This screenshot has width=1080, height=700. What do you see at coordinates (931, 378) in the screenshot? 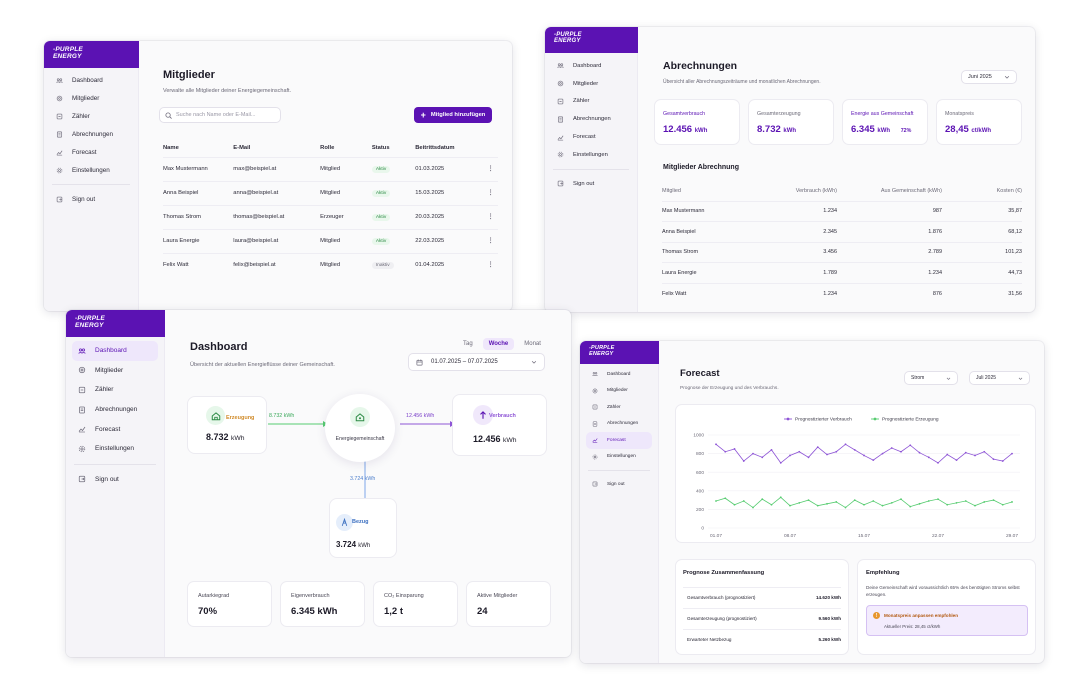
I see `type-select: Strom` at bounding box center [931, 378].